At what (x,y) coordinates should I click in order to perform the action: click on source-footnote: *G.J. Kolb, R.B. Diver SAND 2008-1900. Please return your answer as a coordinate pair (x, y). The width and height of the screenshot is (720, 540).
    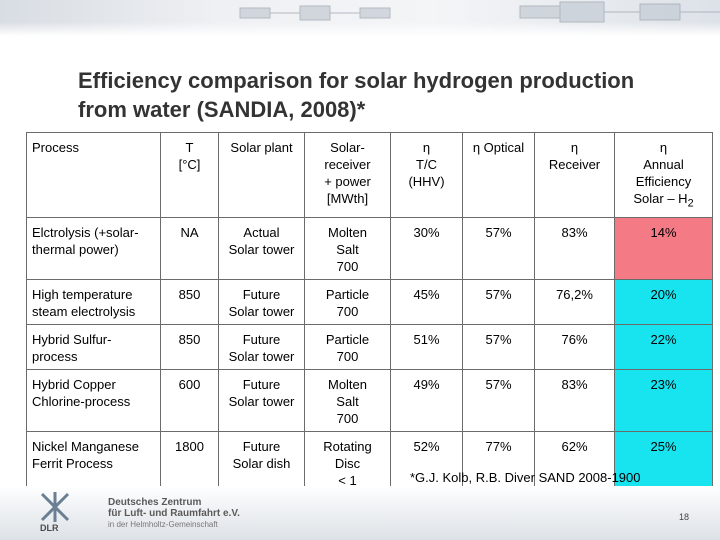
    Looking at the image, I should click on (525, 477).